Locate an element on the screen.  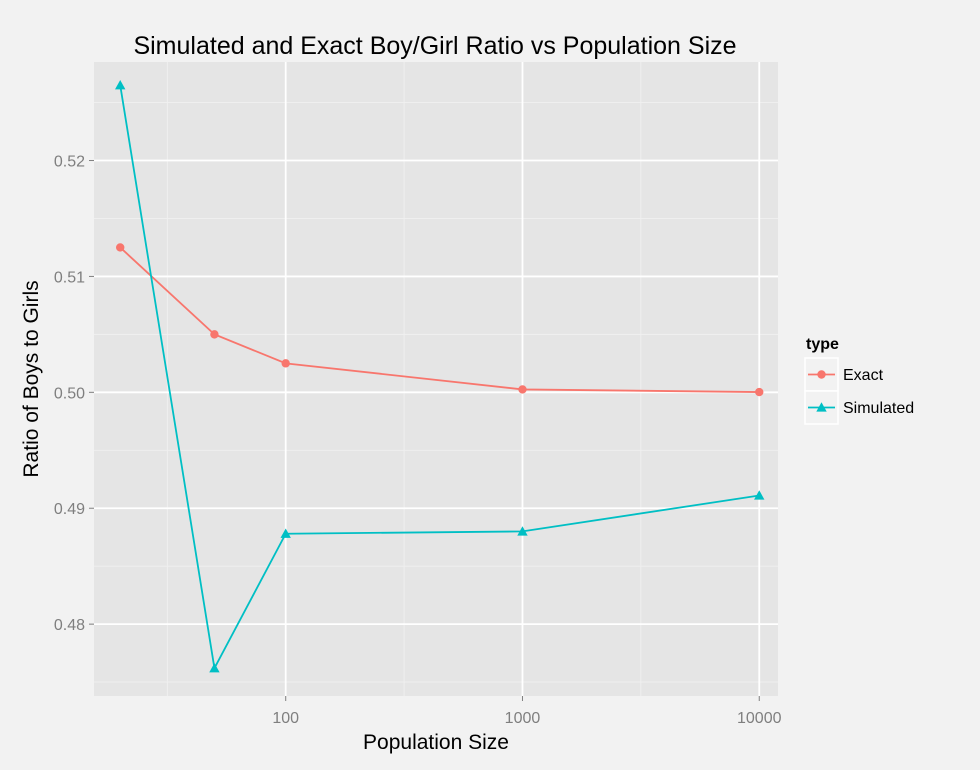
x-axis-title: Population Size is located at coordinates (436, 742).